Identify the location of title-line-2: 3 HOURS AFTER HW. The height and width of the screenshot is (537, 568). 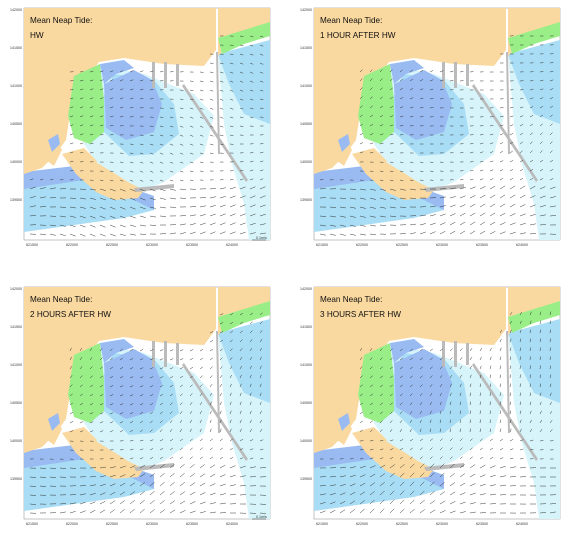
(360, 314).